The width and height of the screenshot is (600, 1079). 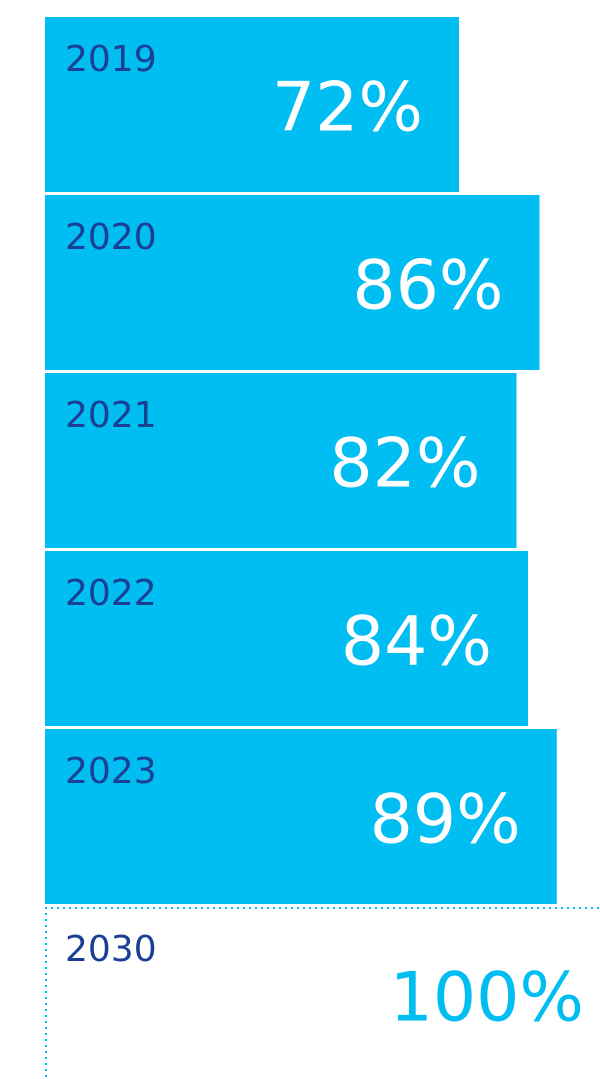 I want to click on value-label: 86%, so click(x=427, y=286).